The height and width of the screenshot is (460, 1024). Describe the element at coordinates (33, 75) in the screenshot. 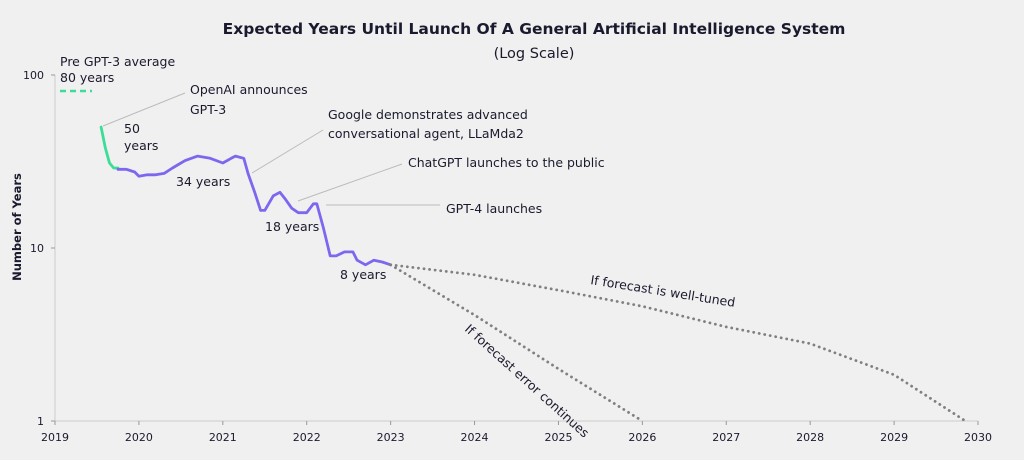

I see `y-tick-label: 100` at that location.